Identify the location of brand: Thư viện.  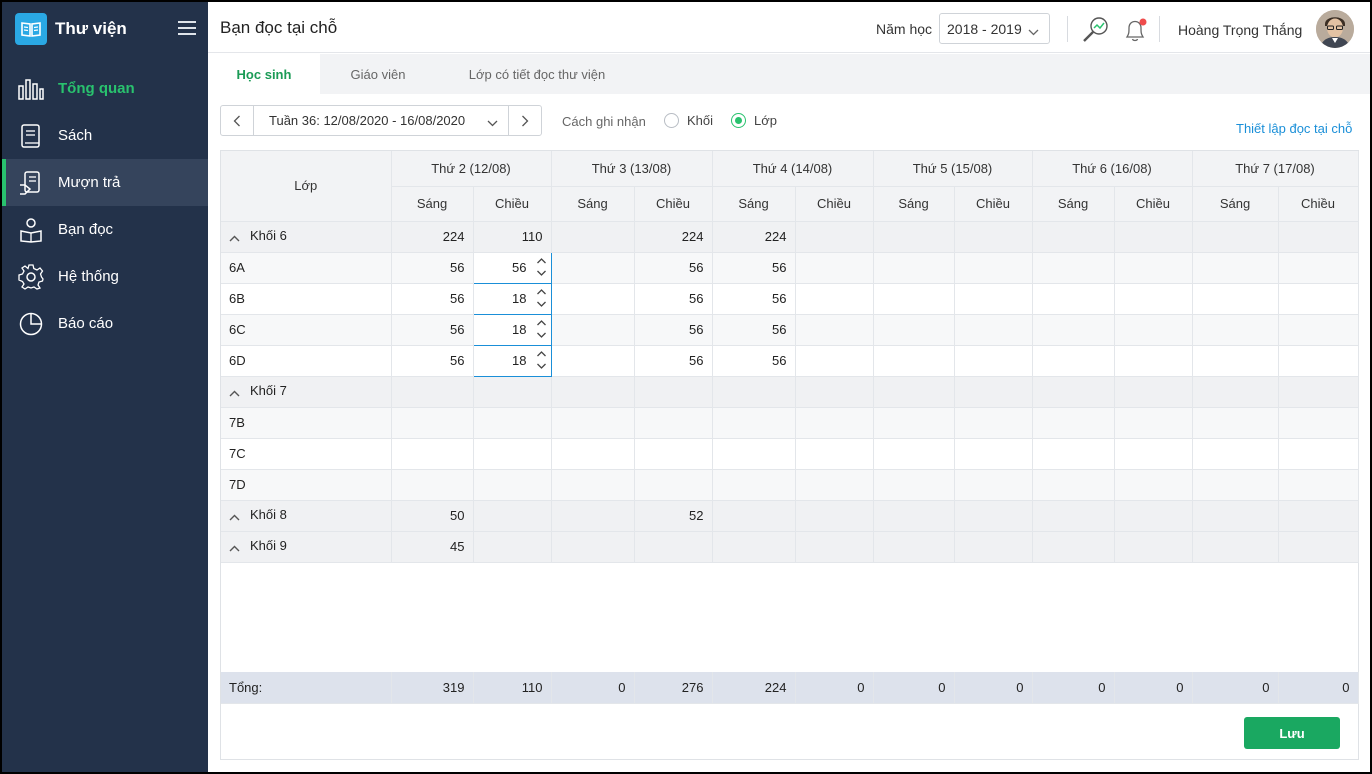
(71, 29).